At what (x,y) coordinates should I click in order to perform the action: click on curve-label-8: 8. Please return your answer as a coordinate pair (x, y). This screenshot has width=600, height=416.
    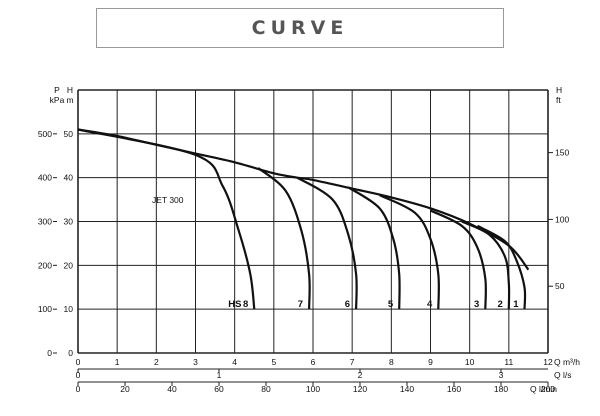
    Looking at the image, I should click on (245, 304).